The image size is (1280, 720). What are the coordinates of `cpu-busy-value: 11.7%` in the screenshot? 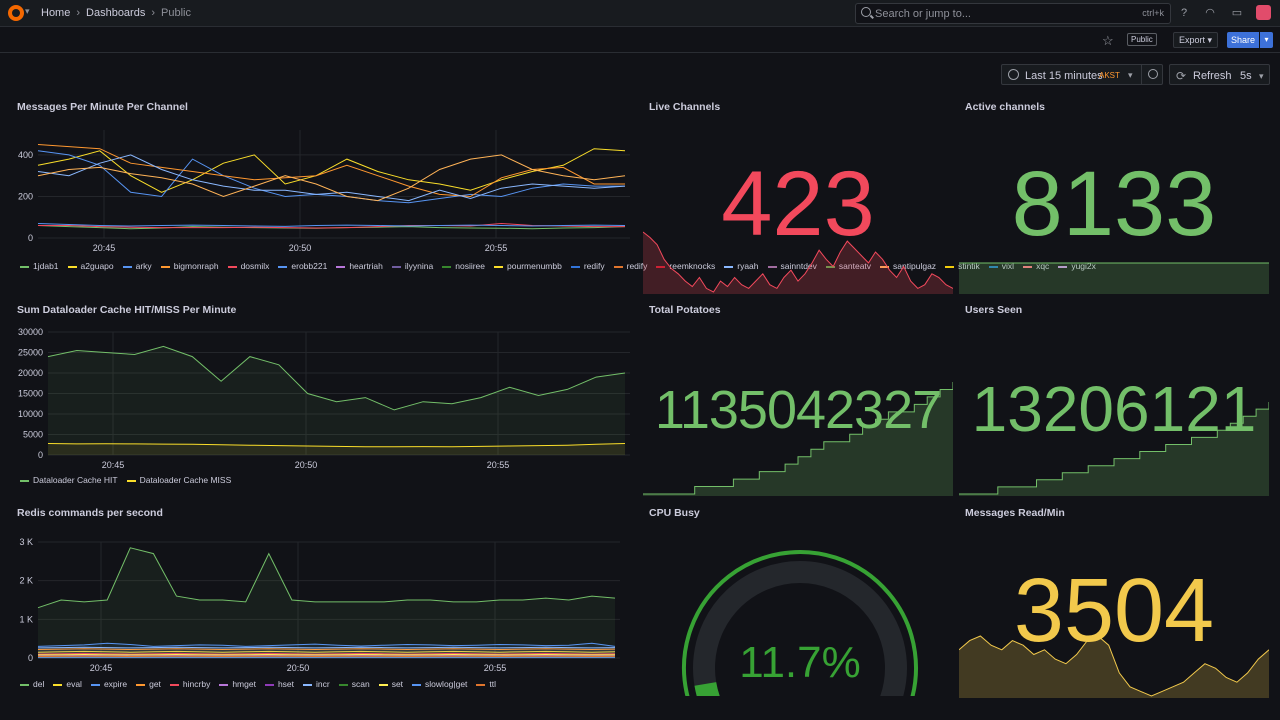 It's located at (800, 662).